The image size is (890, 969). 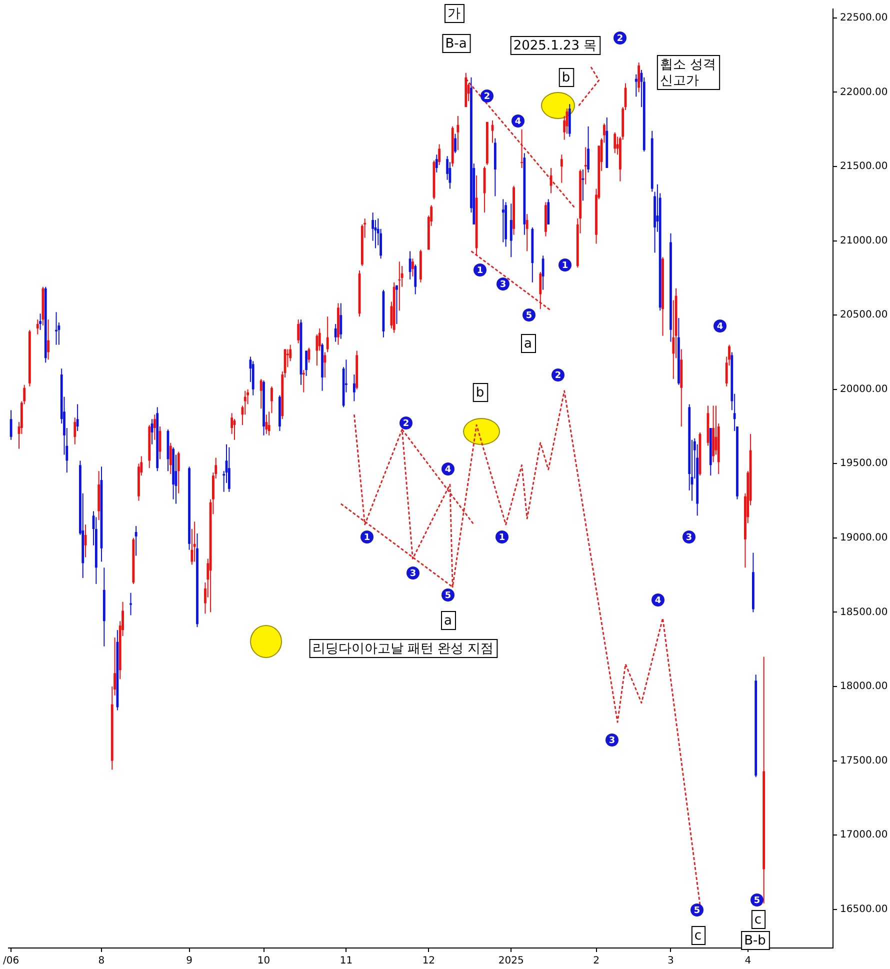 I want to click on annotation: 2025.1.23 목, so click(x=555, y=46).